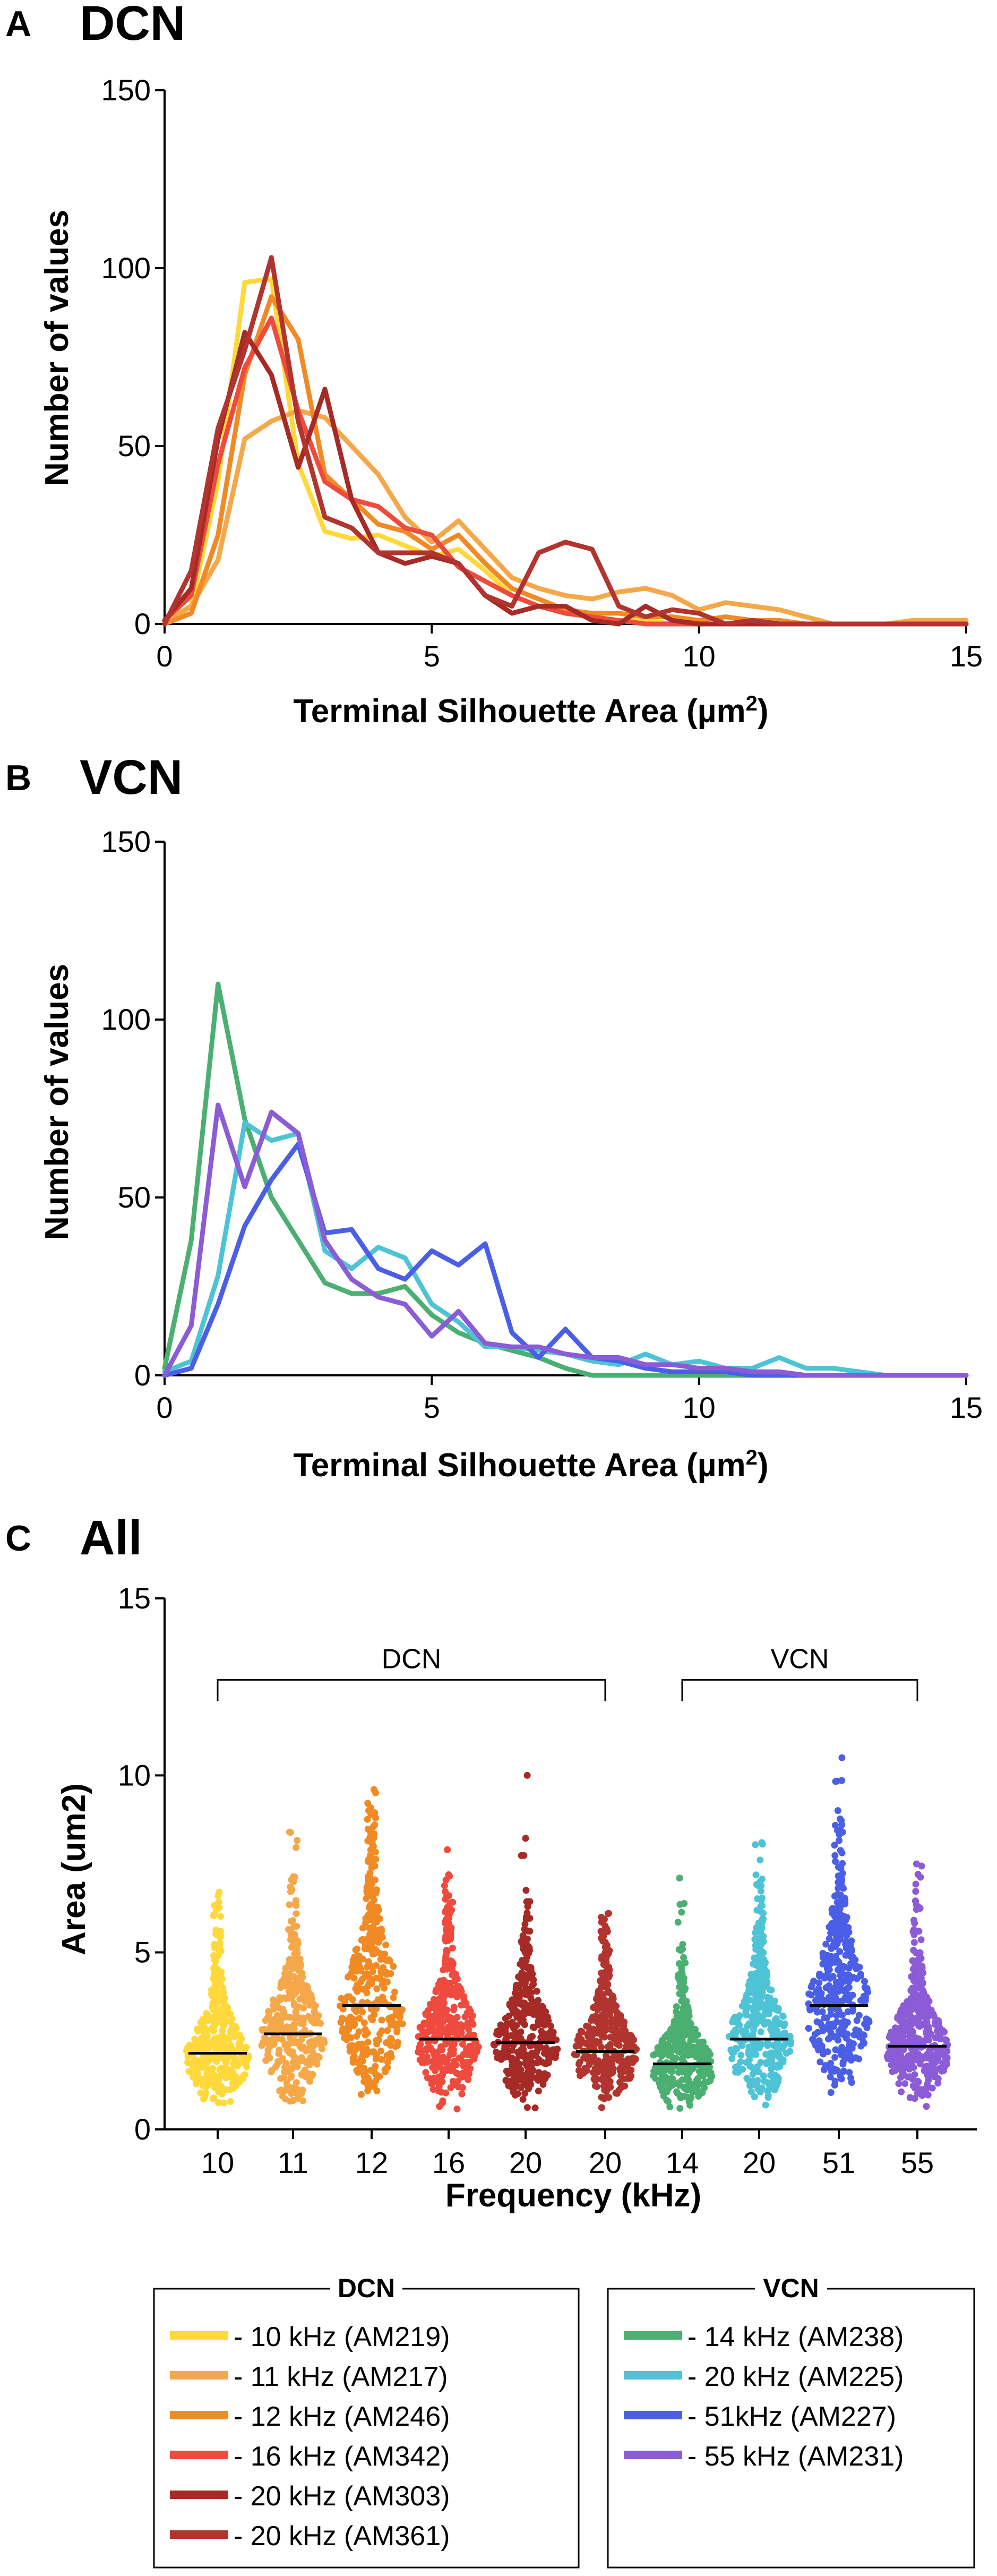 The height and width of the screenshot is (2576, 997). I want to click on dot-columns-c, so click(567, 1933).